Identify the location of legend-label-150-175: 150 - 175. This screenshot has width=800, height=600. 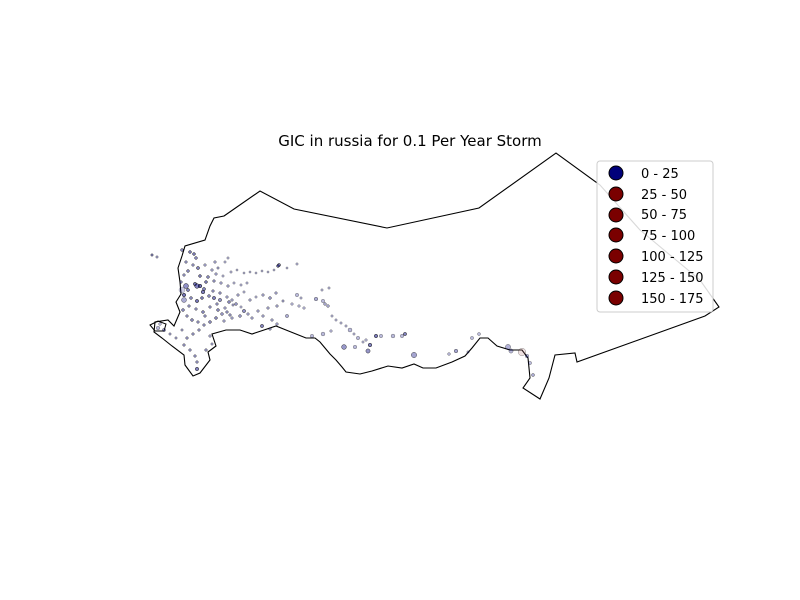
(672, 299).